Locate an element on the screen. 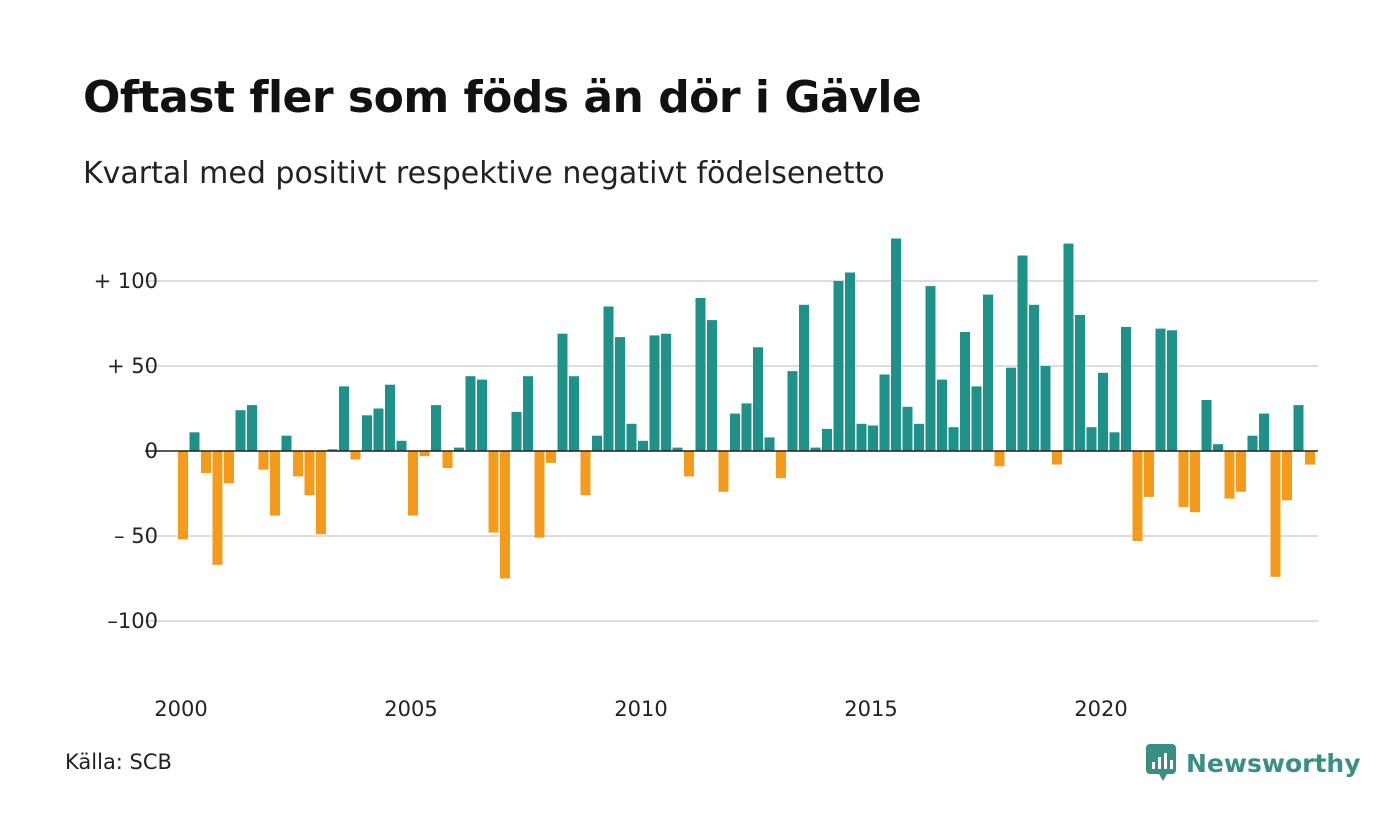 This screenshot has height=840, width=1400. x-tick-label: 2010 is located at coordinates (640, 709).